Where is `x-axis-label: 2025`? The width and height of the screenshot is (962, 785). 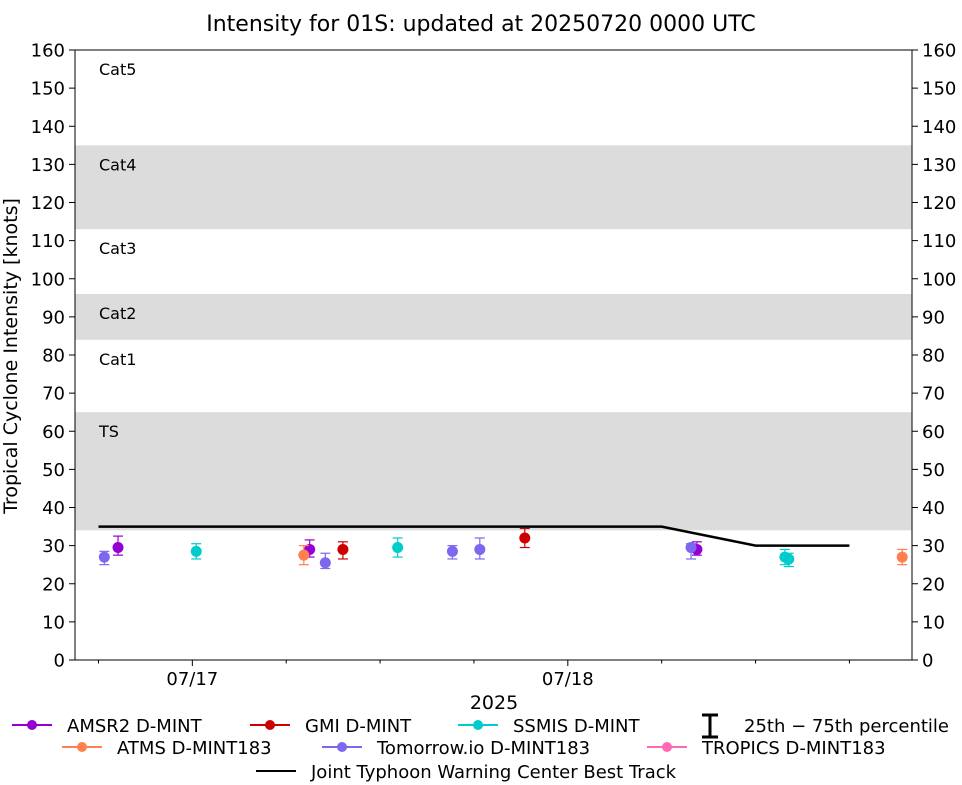
x-axis-label: 2025 is located at coordinates (494, 703).